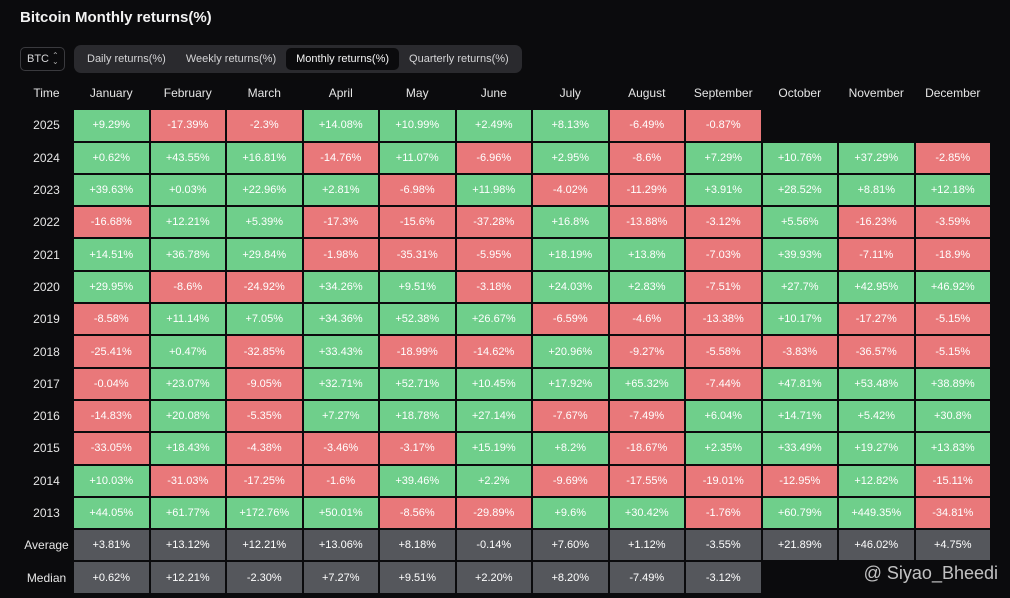  Describe the element at coordinates (264, 577) in the screenshot. I see `summary-cell: -2.30%` at that location.